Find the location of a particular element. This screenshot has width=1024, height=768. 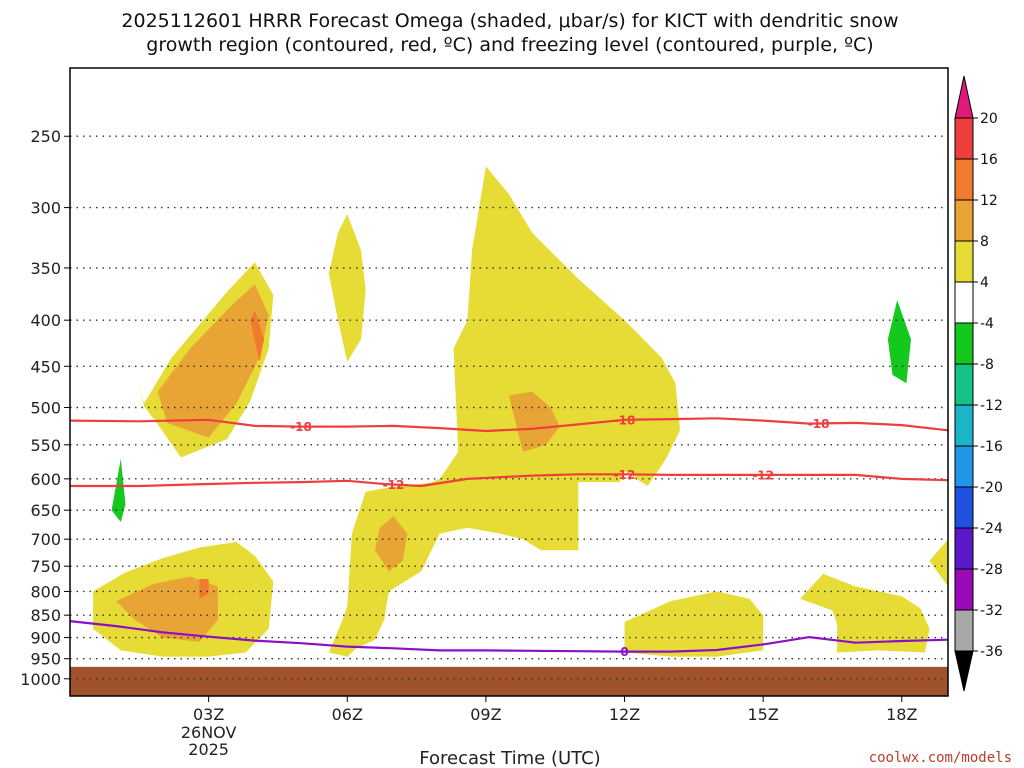

y-tick-label-650: 650 is located at coordinates (45, 510).